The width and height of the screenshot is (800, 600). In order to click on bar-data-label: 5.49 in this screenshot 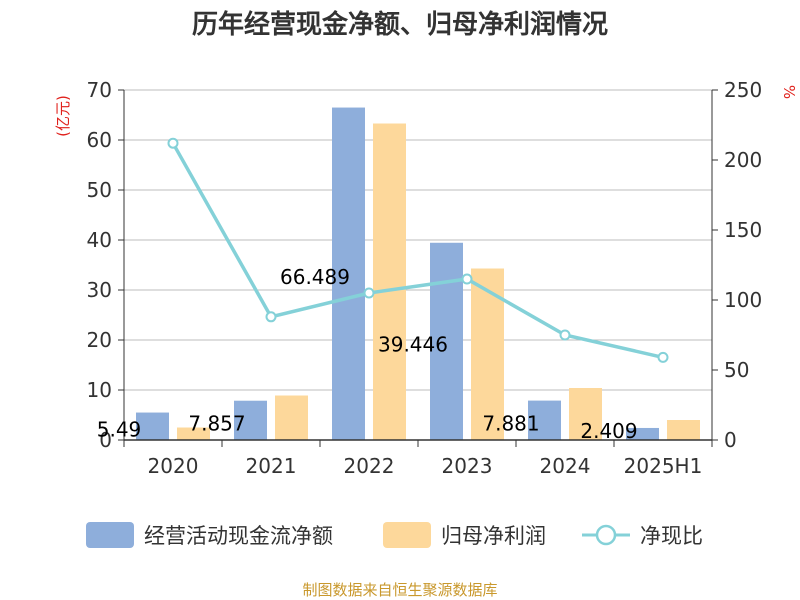, I will do `click(119, 429)`.